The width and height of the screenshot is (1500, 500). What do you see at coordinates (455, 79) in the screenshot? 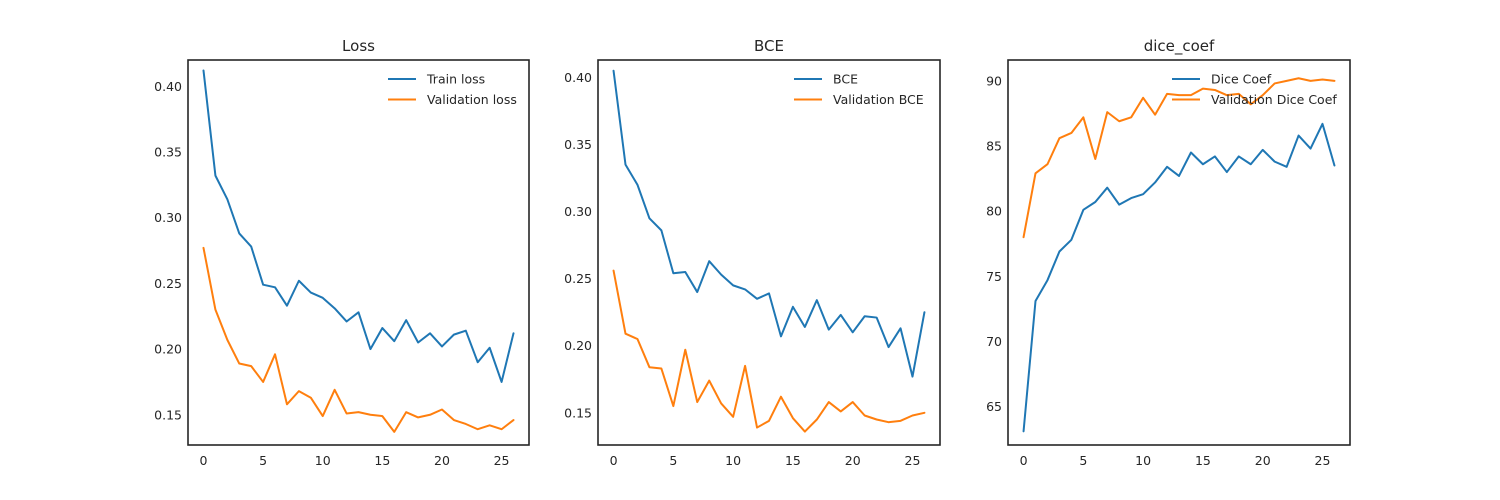
I see `legend-label: Train loss` at bounding box center [455, 79].